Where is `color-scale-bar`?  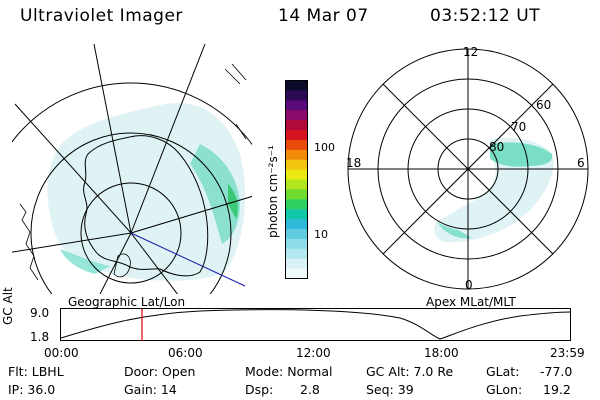
color-scale-bar is located at coordinates (296, 179).